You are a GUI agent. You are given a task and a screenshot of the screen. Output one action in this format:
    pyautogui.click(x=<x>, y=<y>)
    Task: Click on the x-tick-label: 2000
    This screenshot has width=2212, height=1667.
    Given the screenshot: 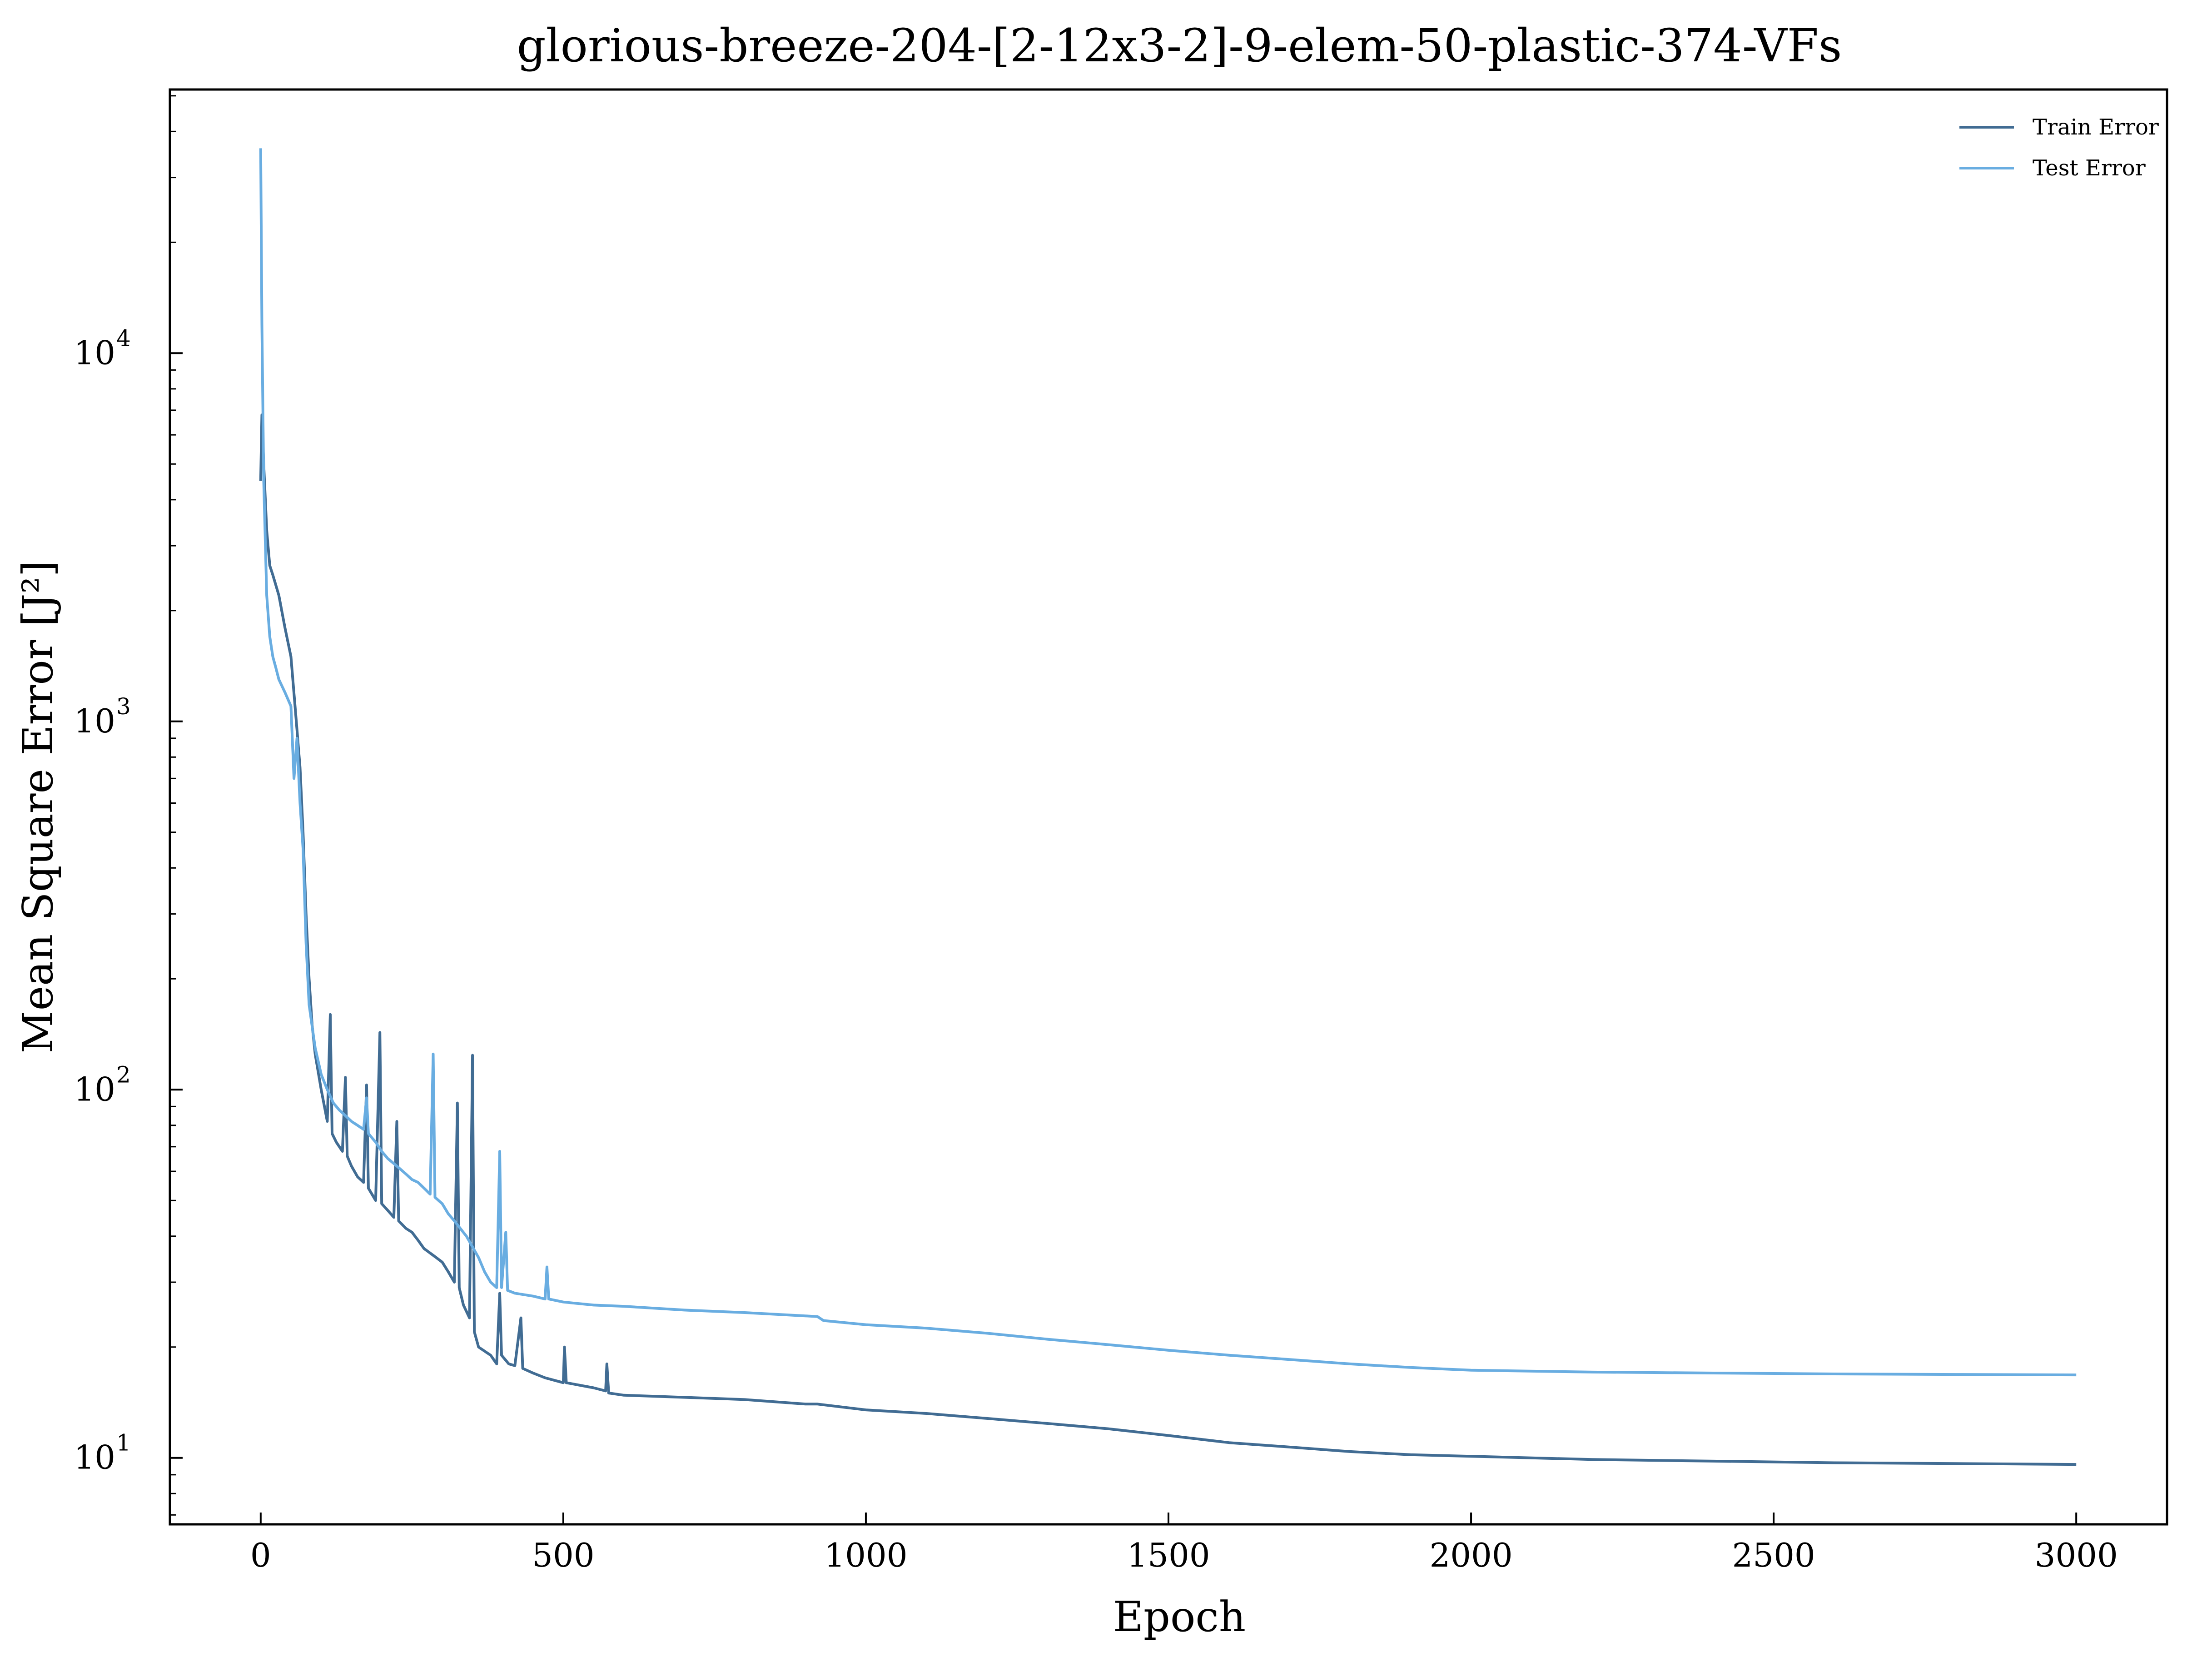 What is the action you would take?
    pyautogui.click(x=1471, y=1555)
    